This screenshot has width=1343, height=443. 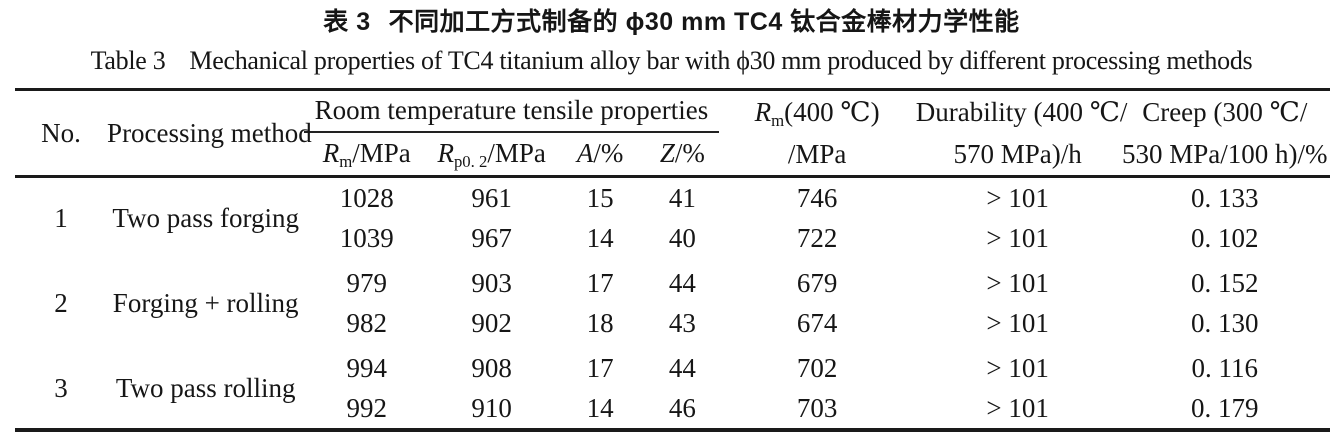 I want to click on cell-a: 15, so click(x=600, y=198).